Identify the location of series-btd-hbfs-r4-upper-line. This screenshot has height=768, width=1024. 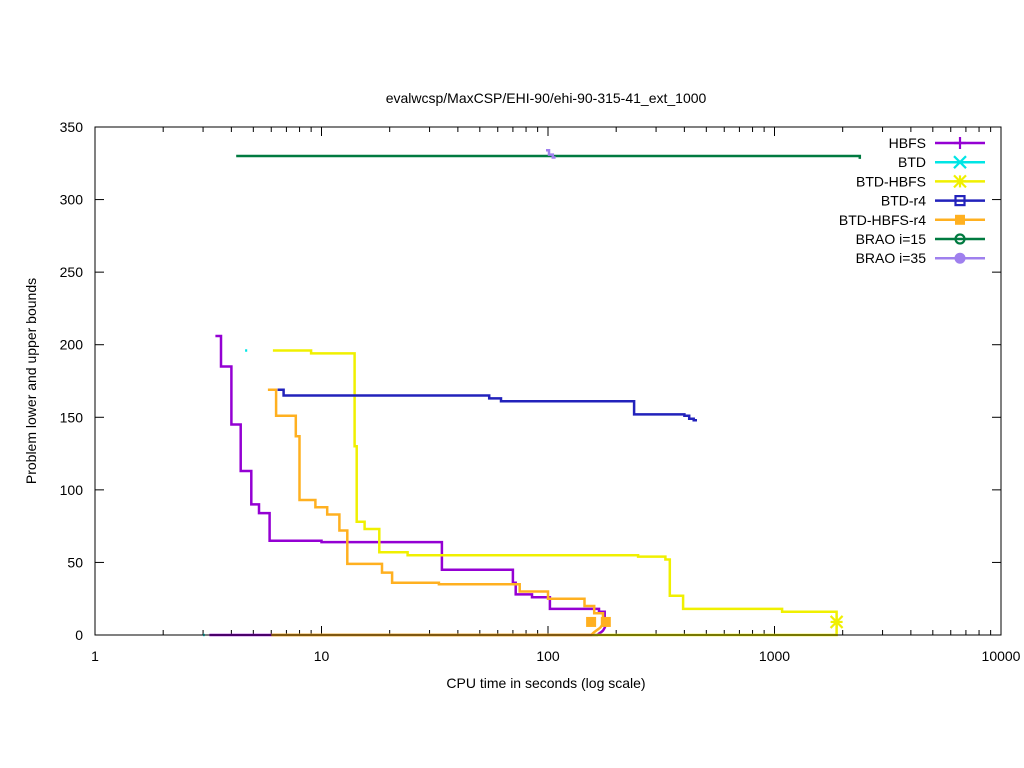
(437, 505).